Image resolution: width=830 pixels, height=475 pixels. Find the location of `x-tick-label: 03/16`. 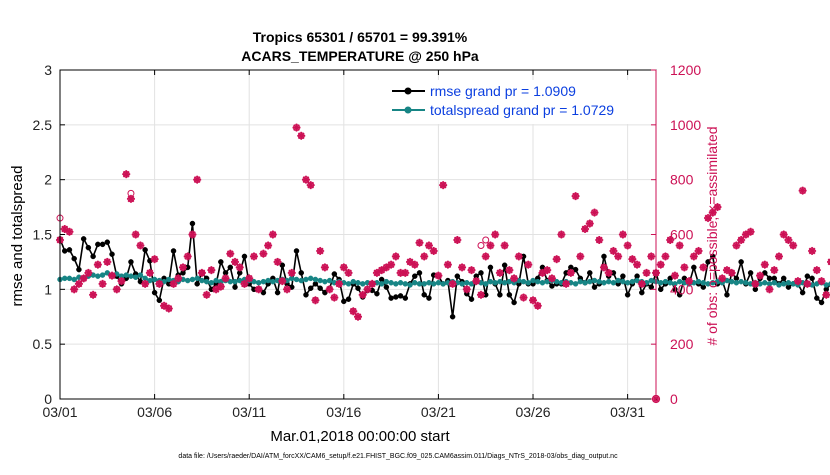

x-tick-label: 03/16 is located at coordinates (343, 412).